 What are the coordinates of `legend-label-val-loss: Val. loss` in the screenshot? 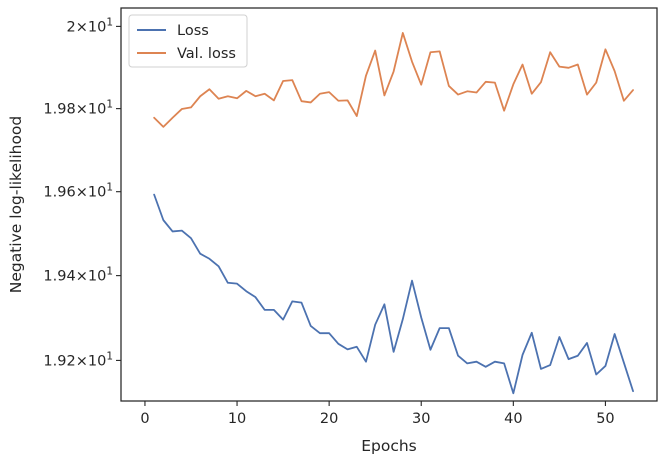 It's located at (206, 54).